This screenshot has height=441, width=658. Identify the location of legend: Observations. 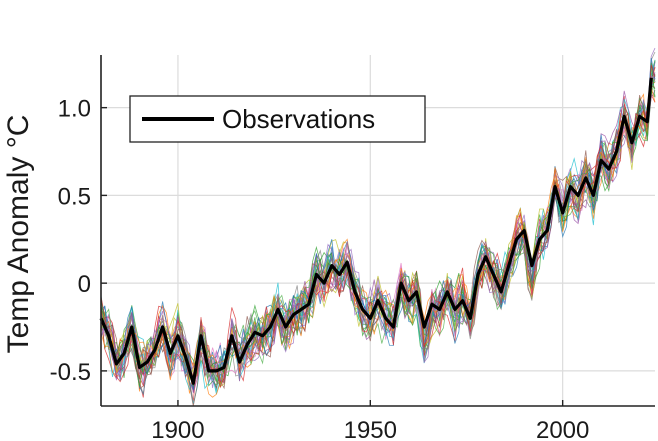
(277, 119).